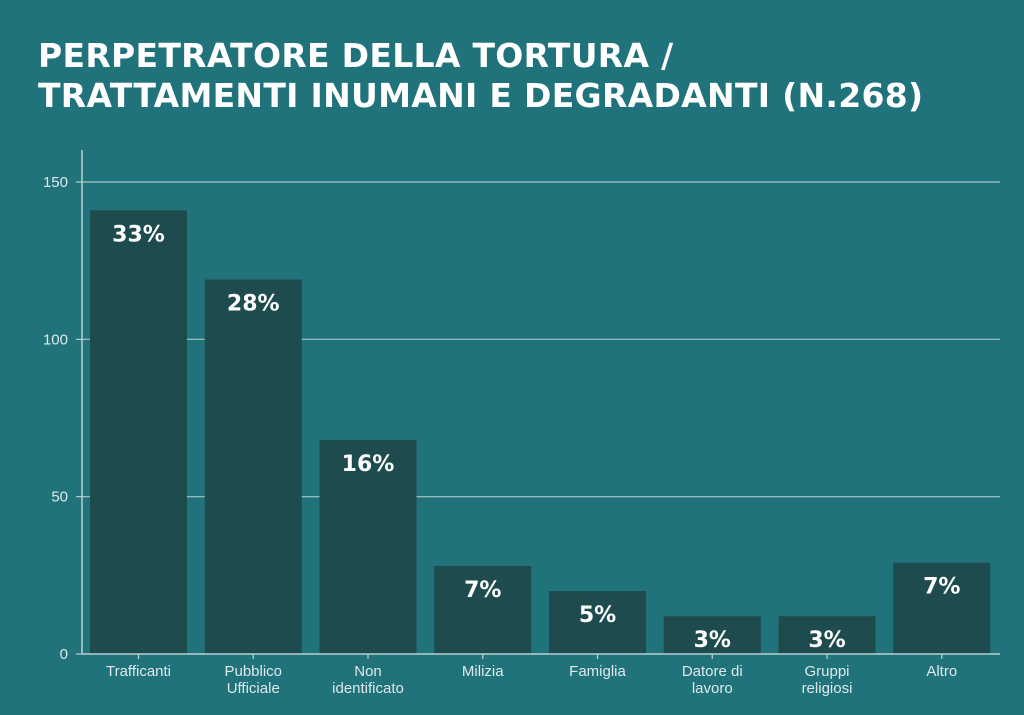 The width and height of the screenshot is (1024, 715). What do you see at coordinates (64, 654) in the screenshot?
I see `y-tick-label: 0` at bounding box center [64, 654].